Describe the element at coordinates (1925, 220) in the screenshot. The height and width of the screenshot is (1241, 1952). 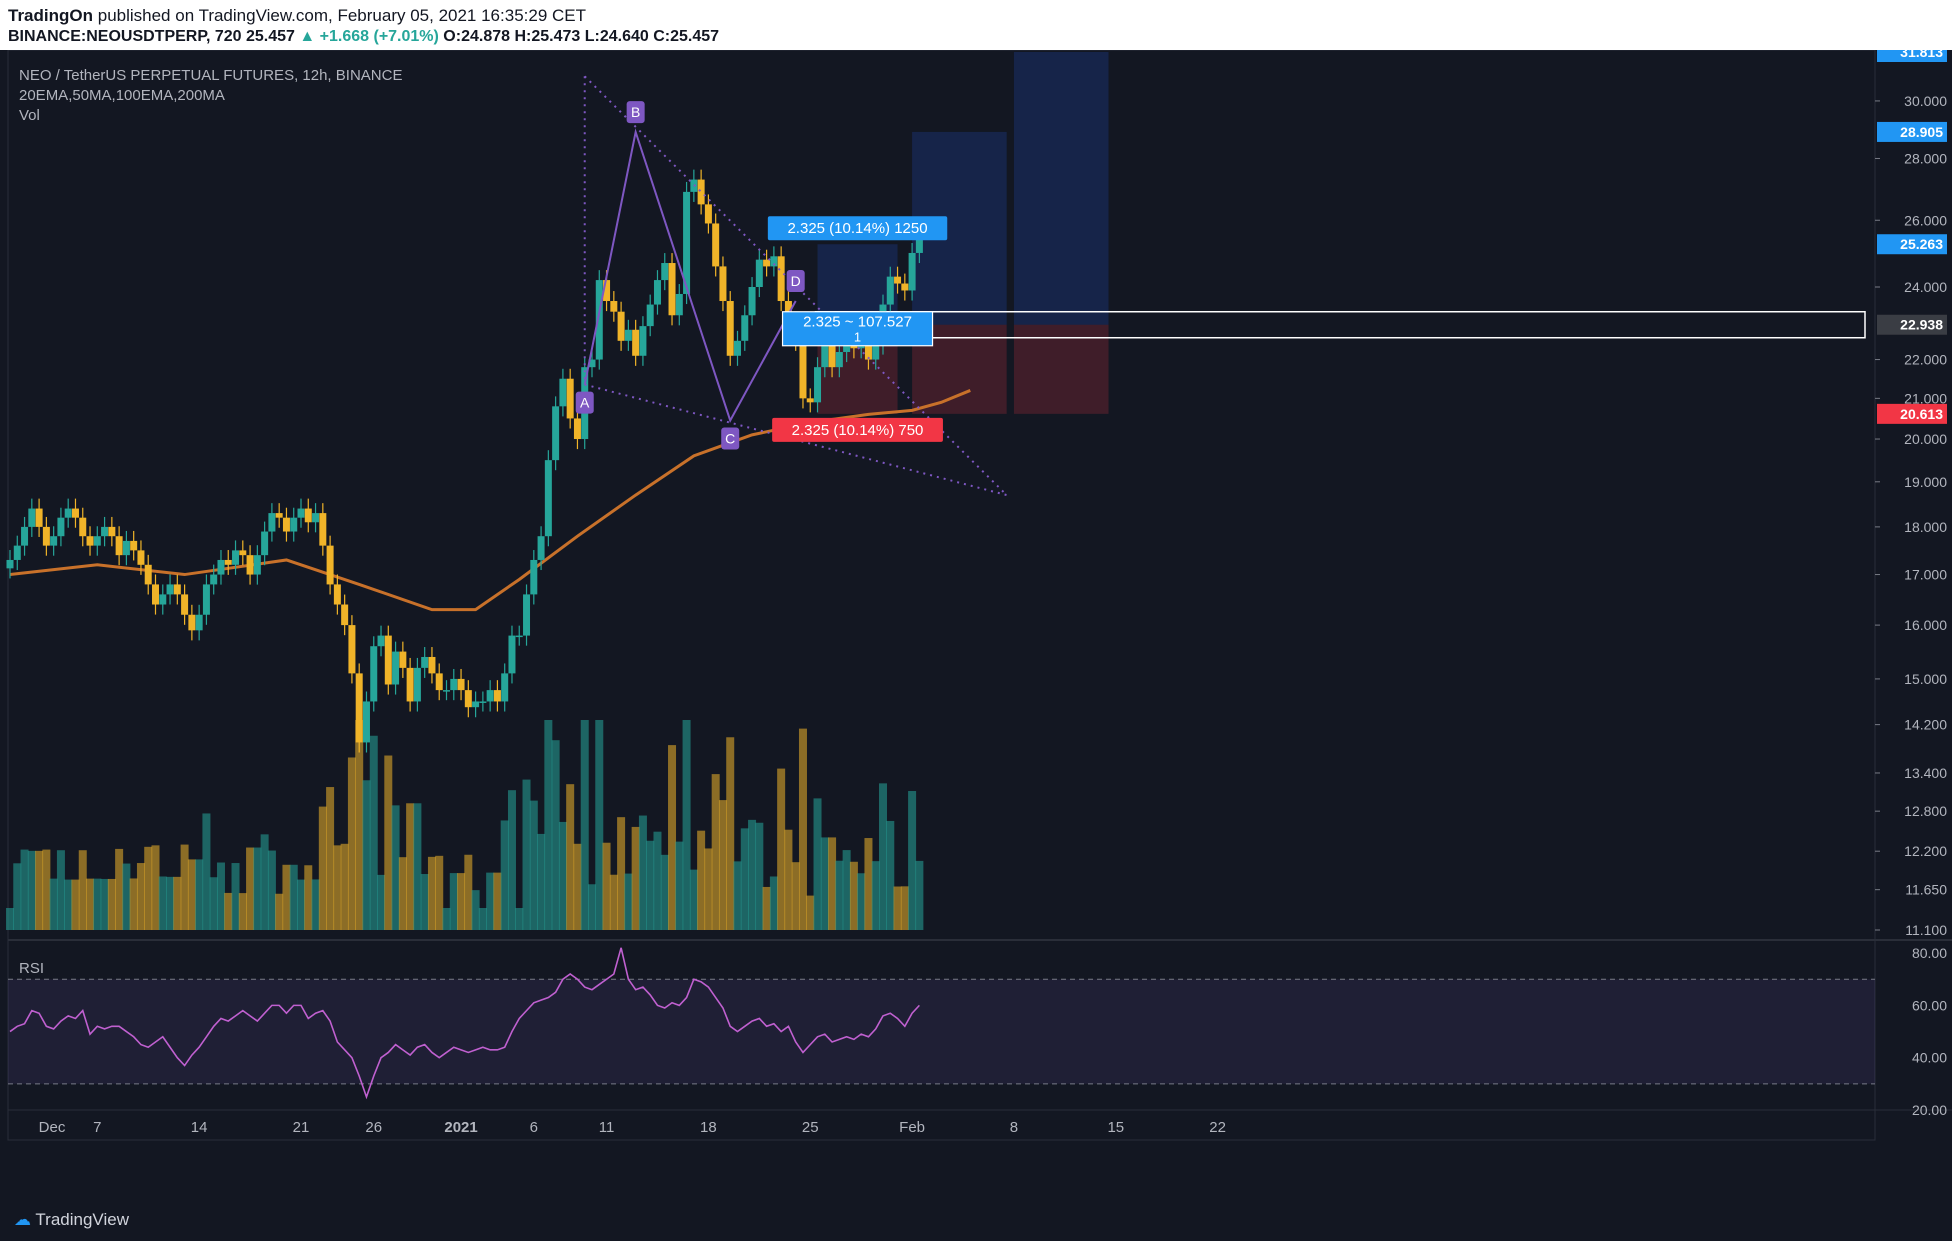
I see `y-tick-label: 26.000` at that location.